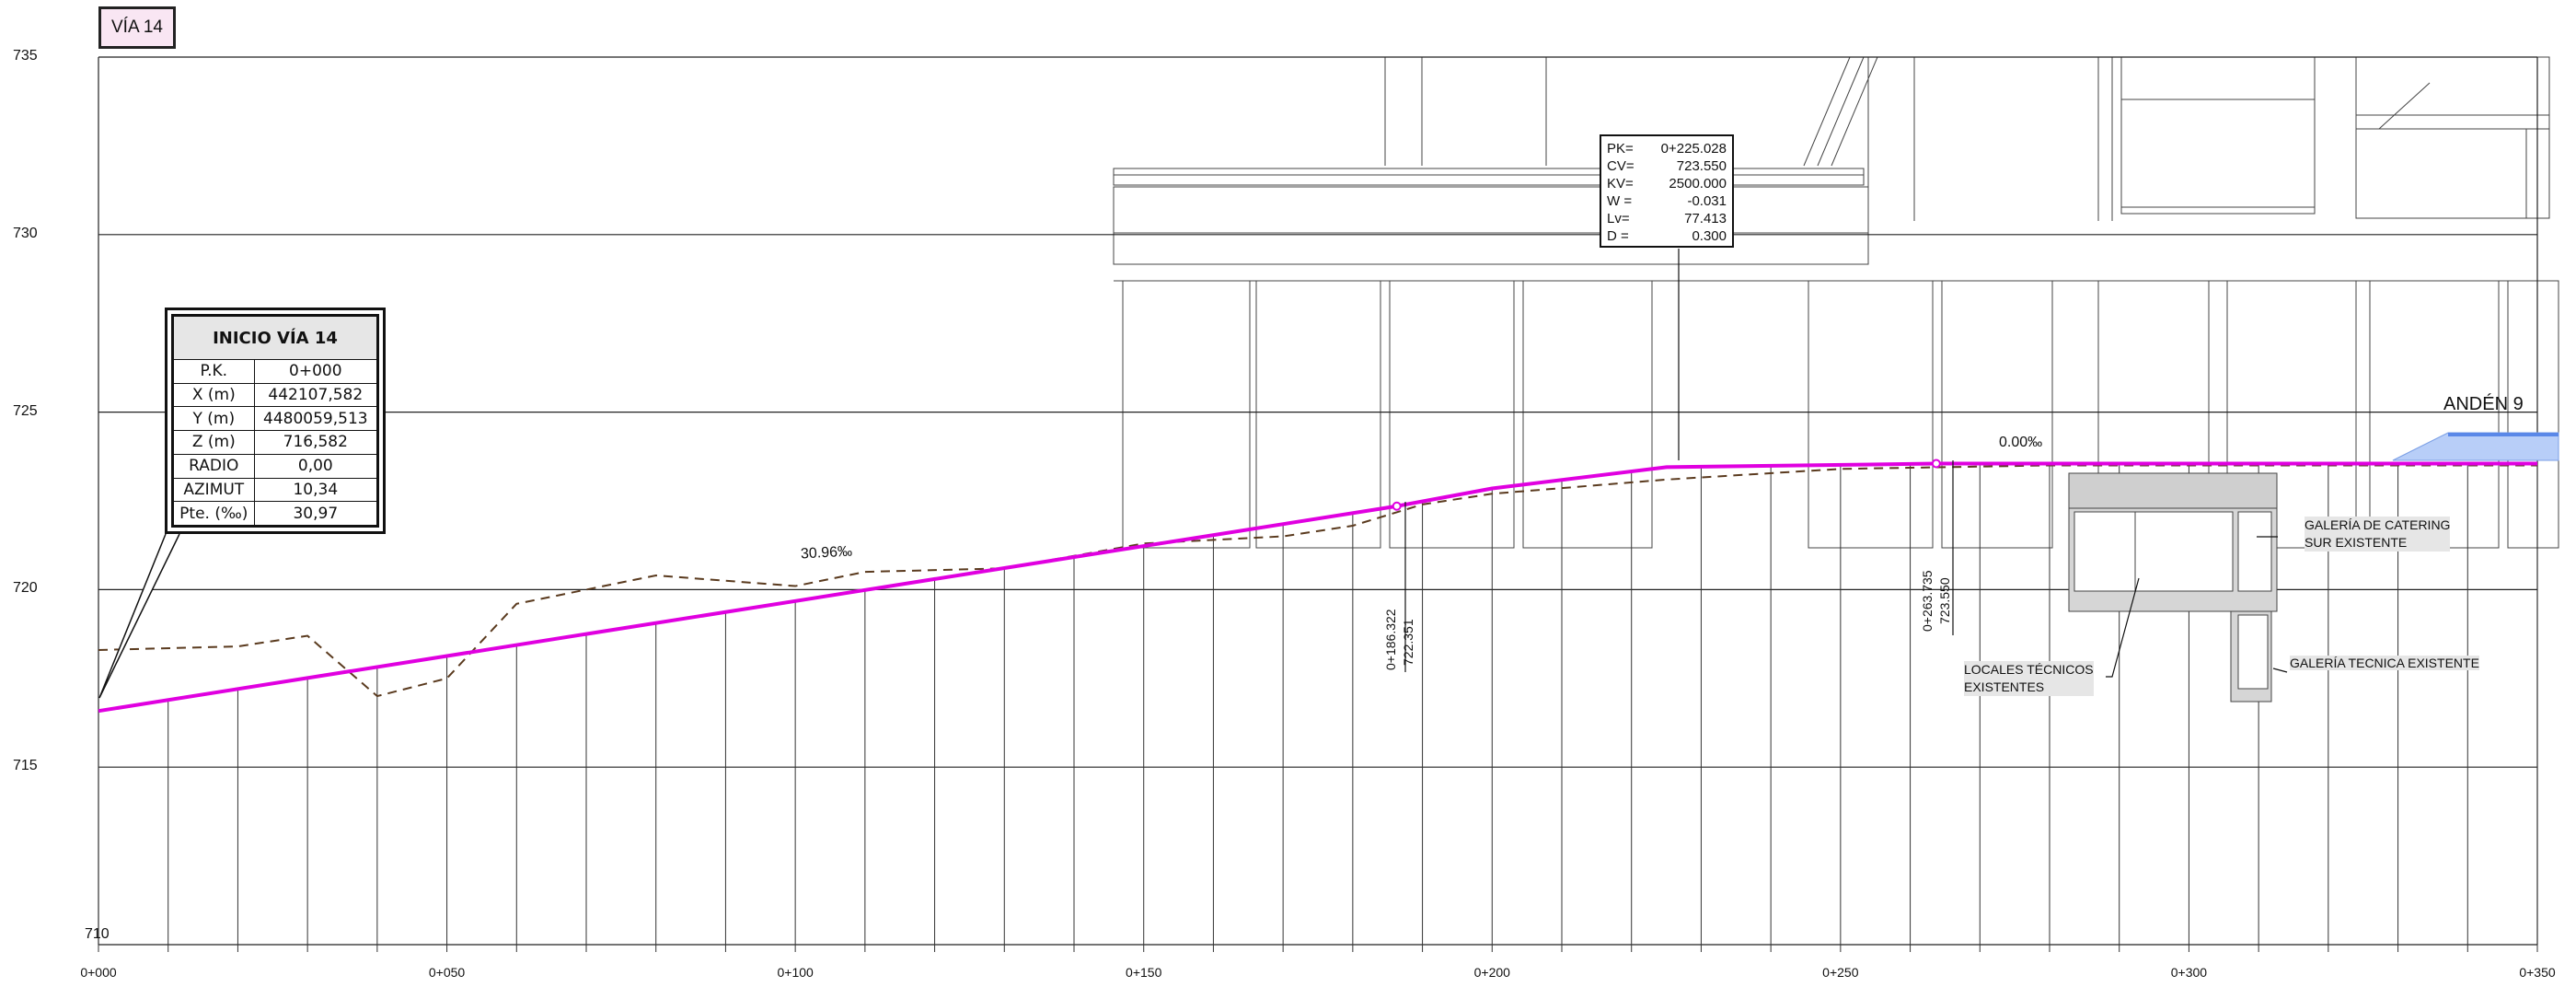  Describe the element at coordinates (1491, 973) in the screenshot. I see `x-tick-label: 0+200` at that location.